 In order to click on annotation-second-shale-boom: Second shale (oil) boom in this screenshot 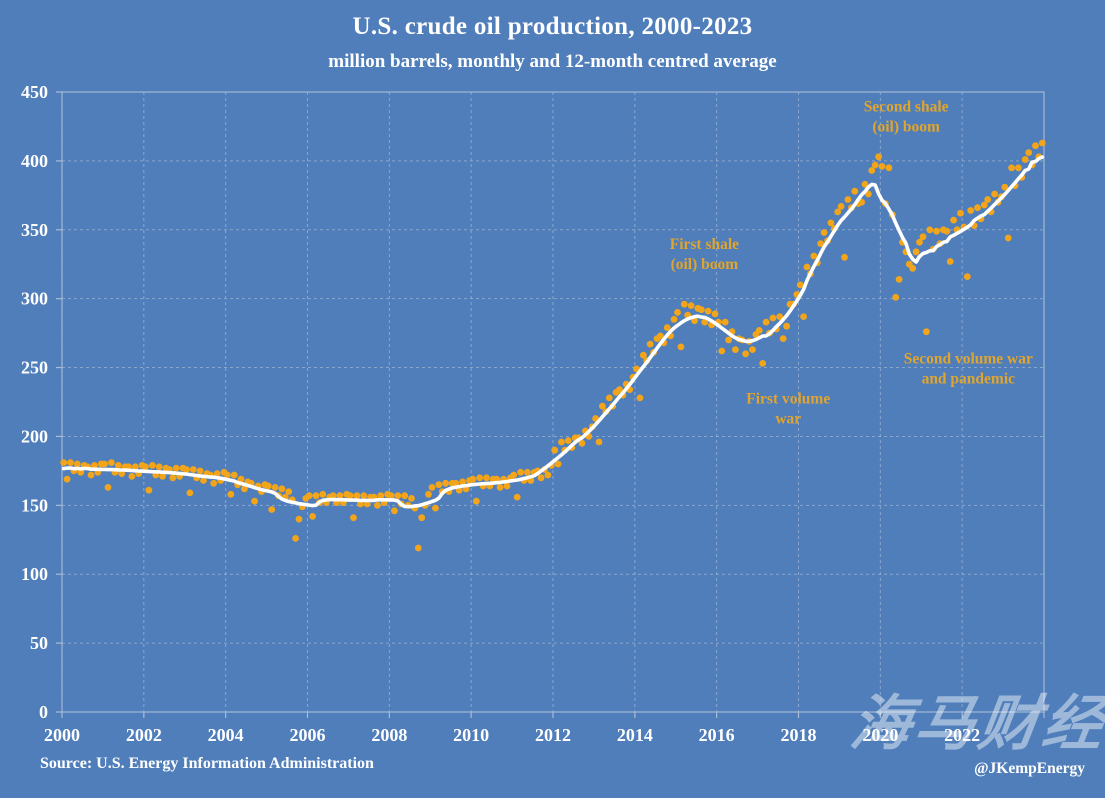, I will do `click(906, 116)`.